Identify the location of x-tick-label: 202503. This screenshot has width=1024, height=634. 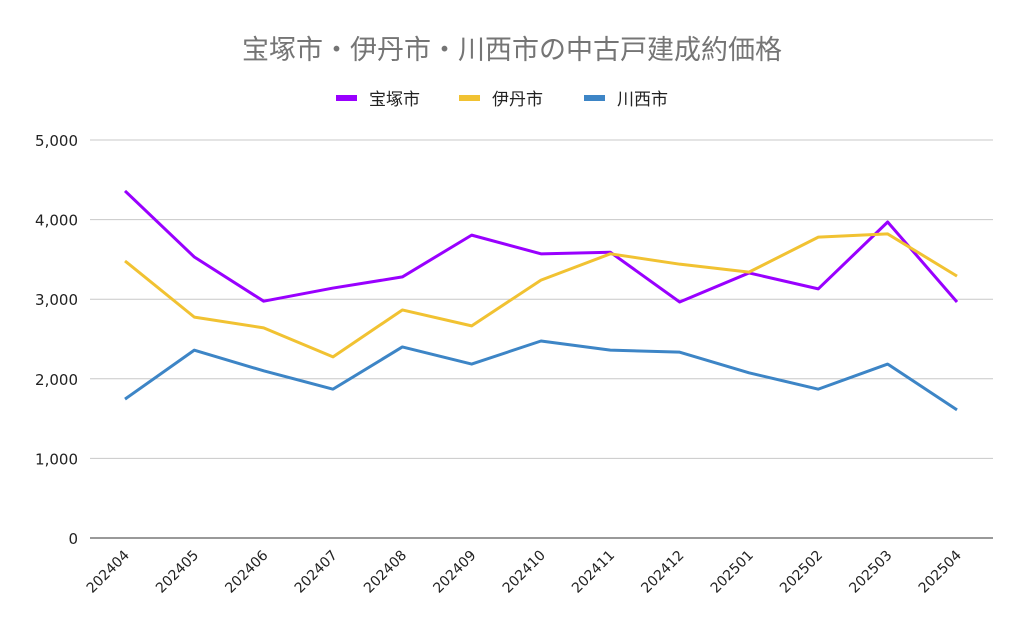
(870, 572).